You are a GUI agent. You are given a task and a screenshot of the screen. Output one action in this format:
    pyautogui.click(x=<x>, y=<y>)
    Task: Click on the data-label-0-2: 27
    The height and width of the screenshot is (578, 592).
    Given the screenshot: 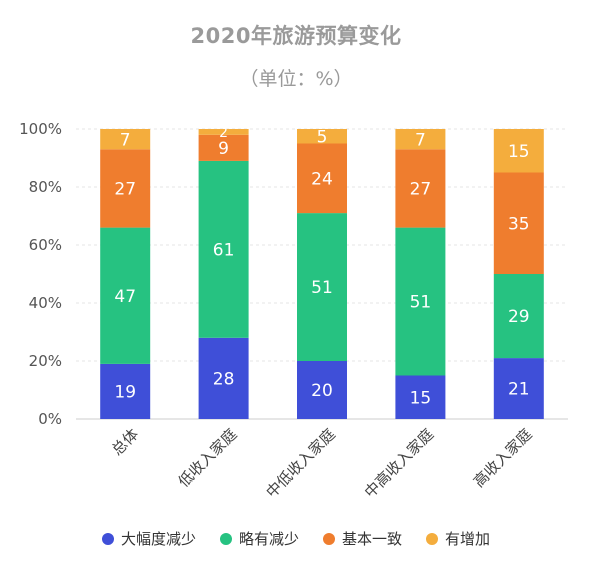 What is the action you would take?
    pyautogui.click(x=125, y=190)
    